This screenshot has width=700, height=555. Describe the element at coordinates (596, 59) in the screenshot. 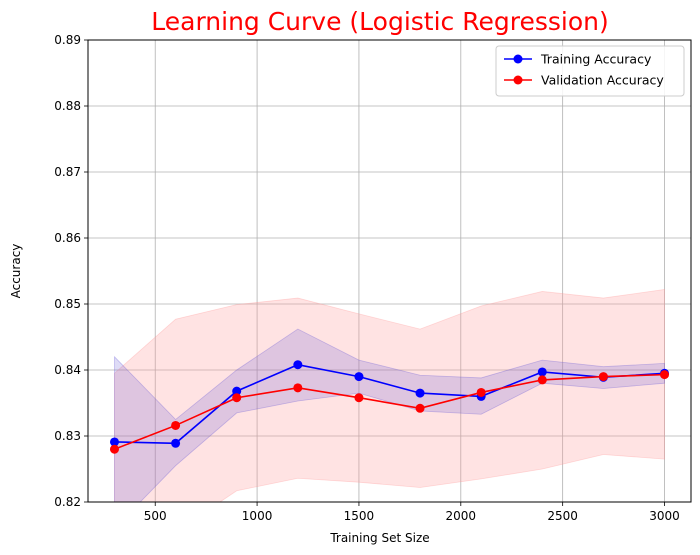

I see `legend-label: Training Accuracy` at that location.